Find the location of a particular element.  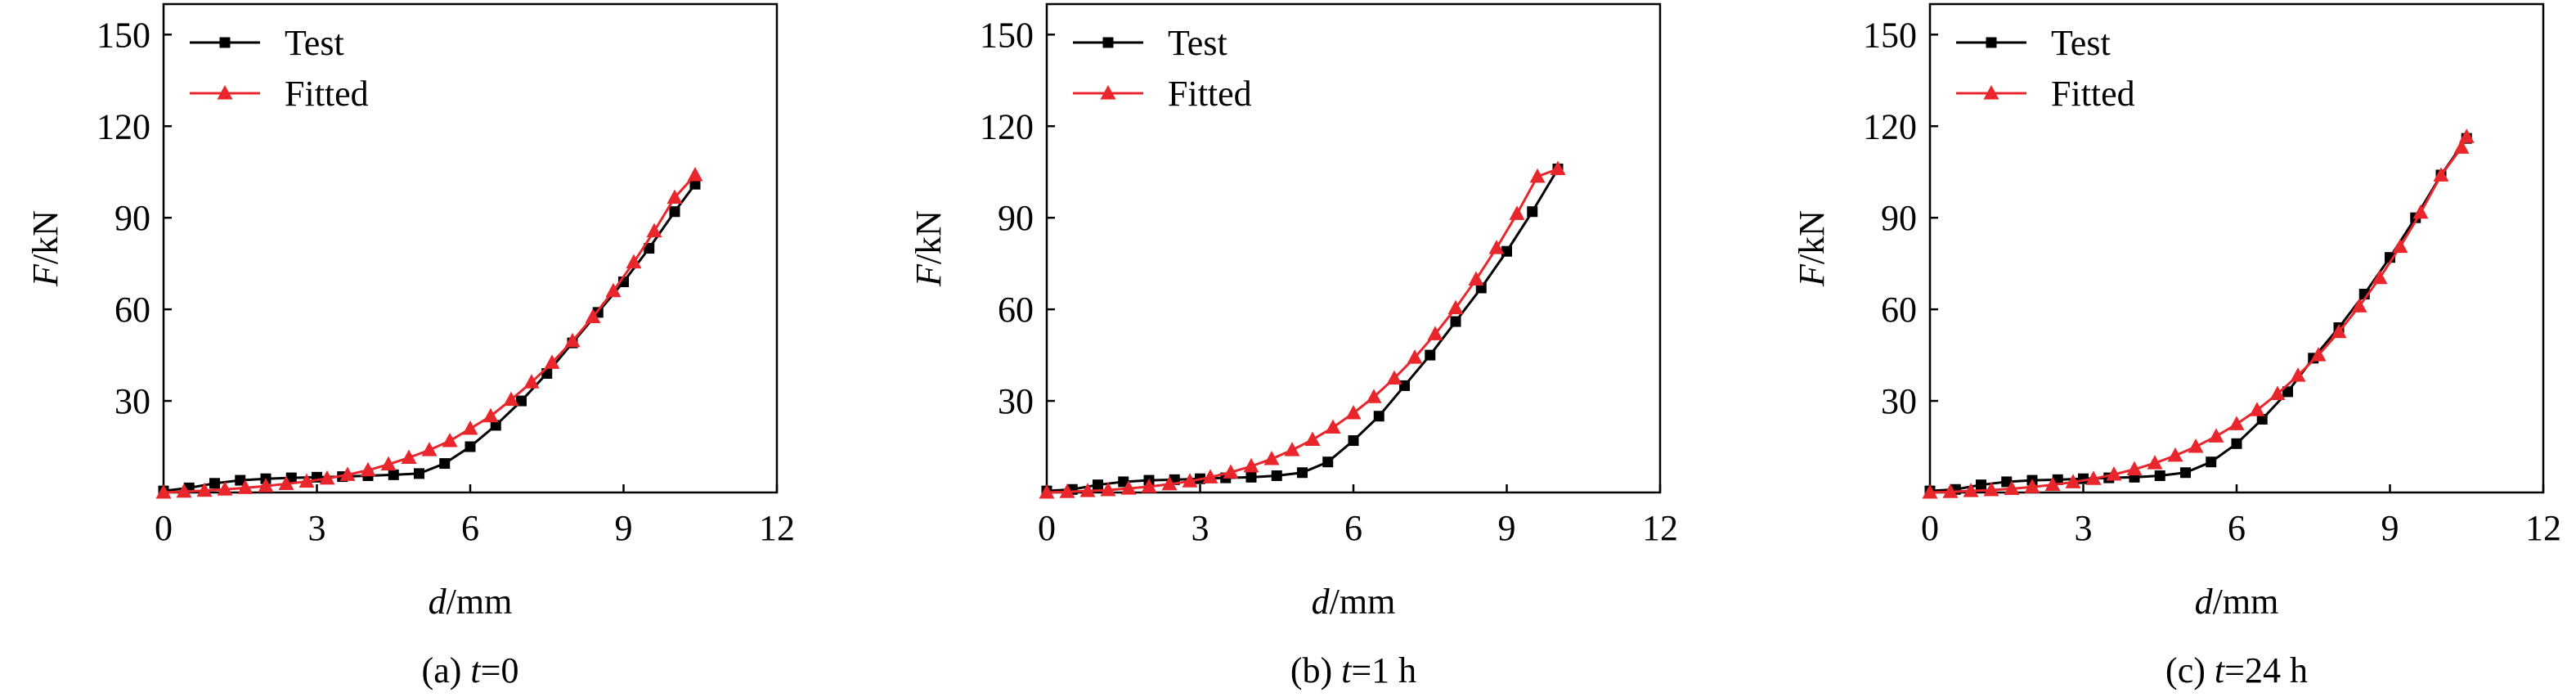

x-axis-label: d/mm is located at coordinates (471, 602).